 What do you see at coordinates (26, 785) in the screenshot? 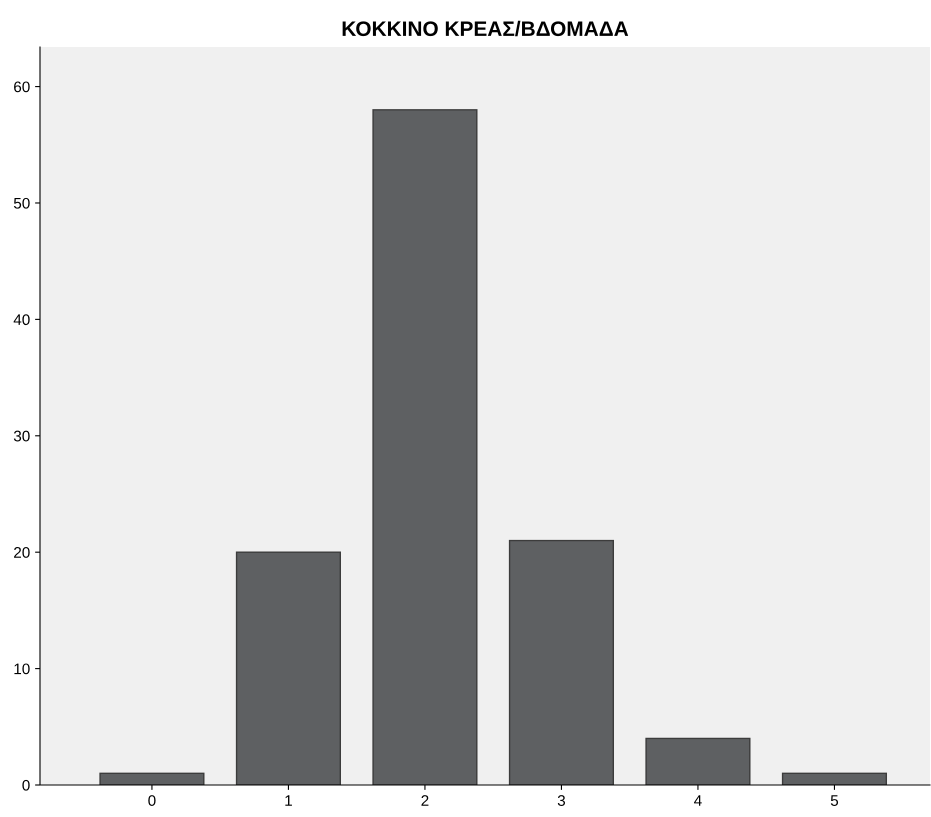
I see `y-tick-label: 0` at bounding box center [26, 785].